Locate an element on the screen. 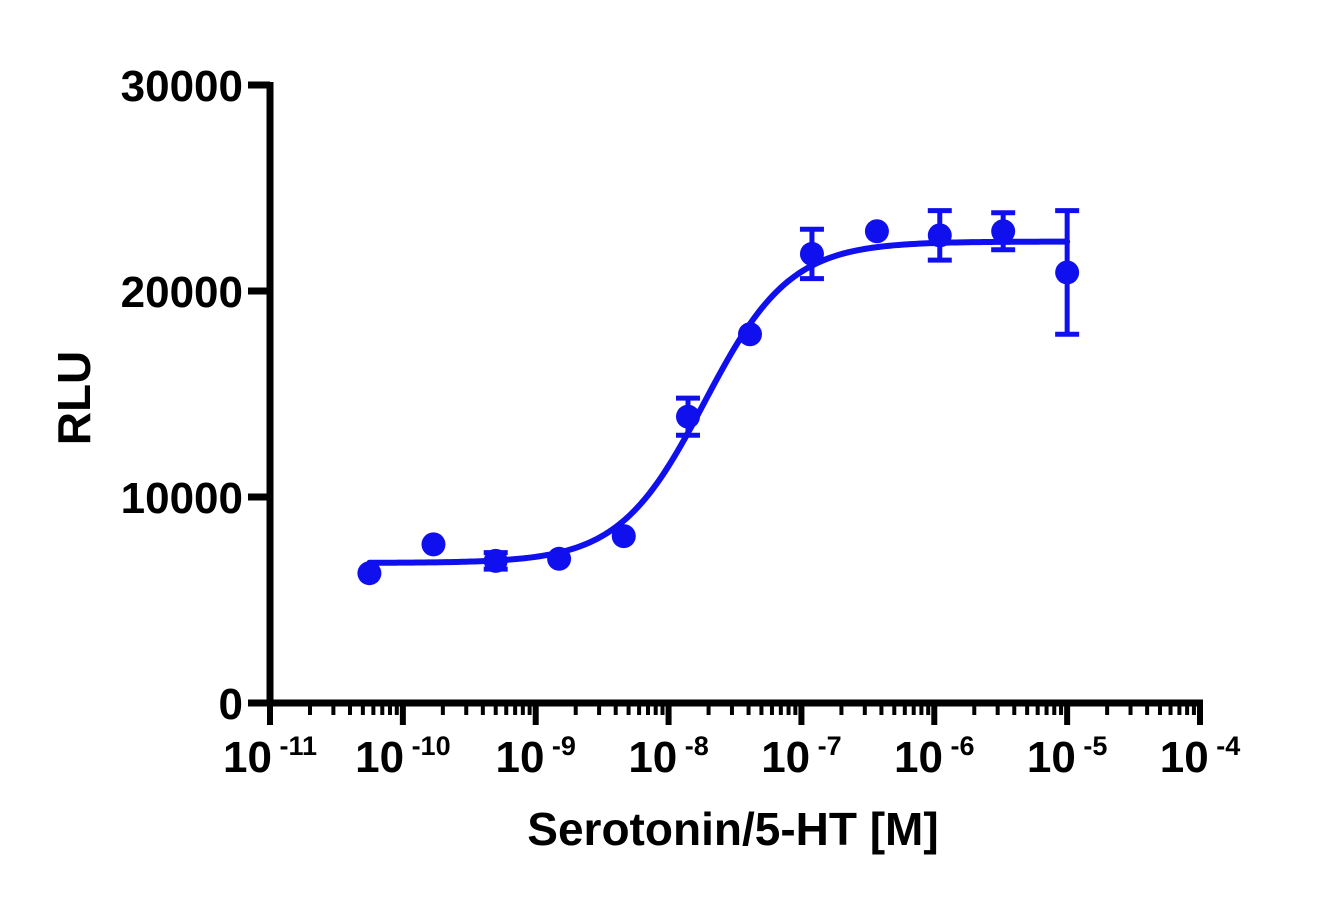  x-tick-label: 10 -9 is located at coordinates (535, 756).